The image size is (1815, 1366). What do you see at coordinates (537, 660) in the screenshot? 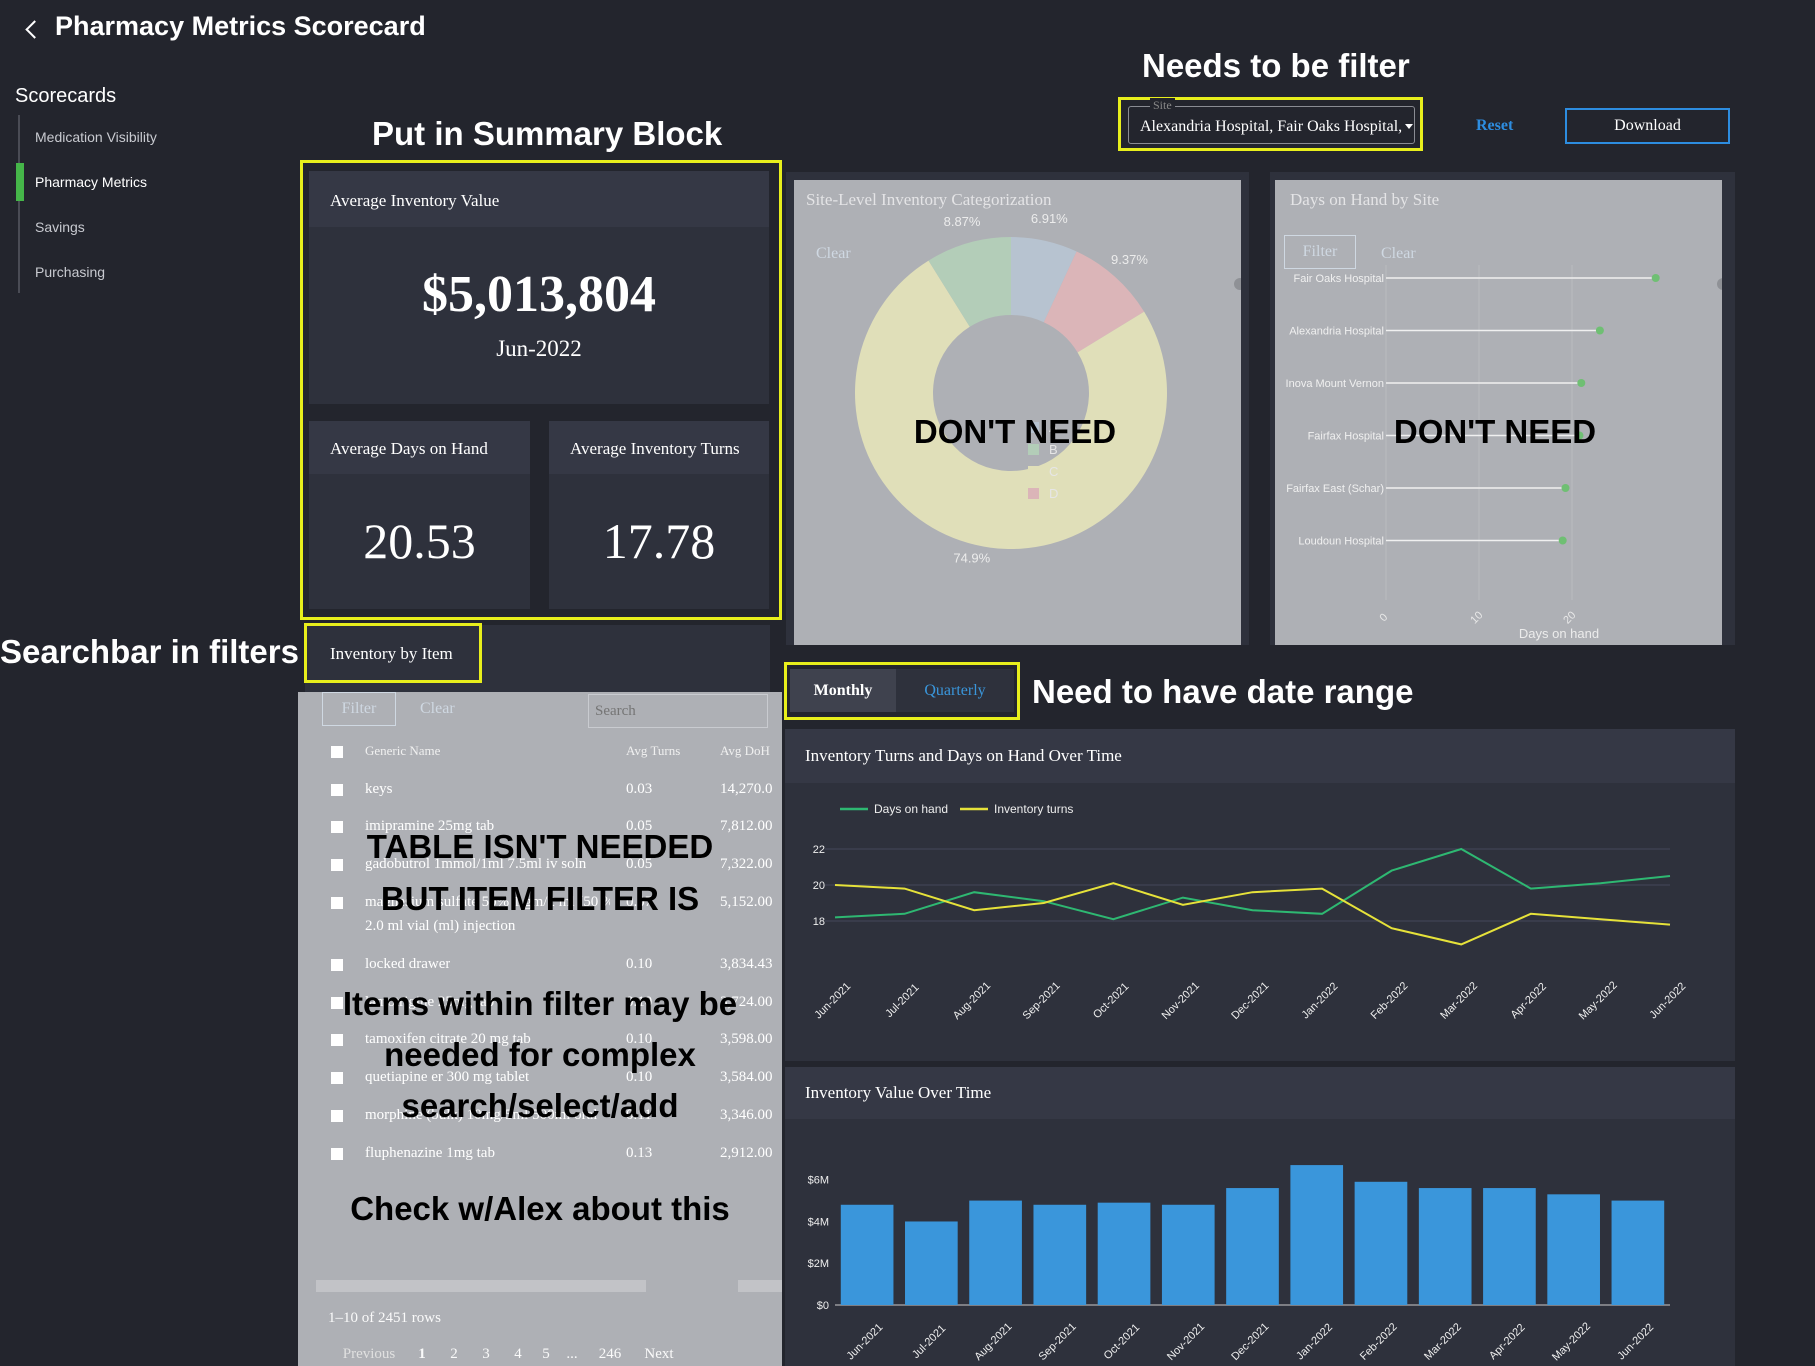
I see `inventory-by-item-header` at bounding box center [537, 660].